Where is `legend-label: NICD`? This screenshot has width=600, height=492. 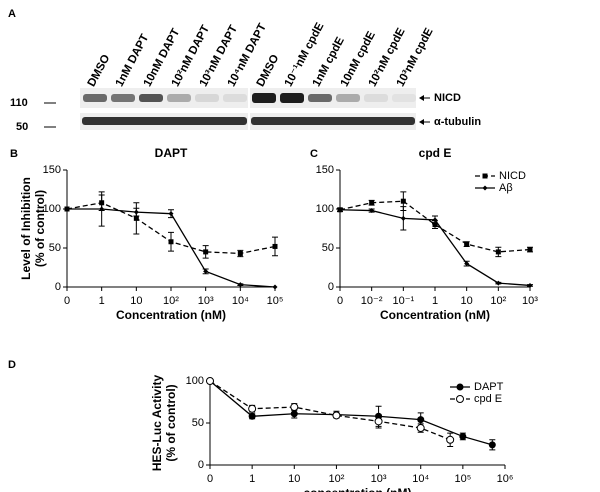
legend-label: NICD is located at coordinates (512, 176).